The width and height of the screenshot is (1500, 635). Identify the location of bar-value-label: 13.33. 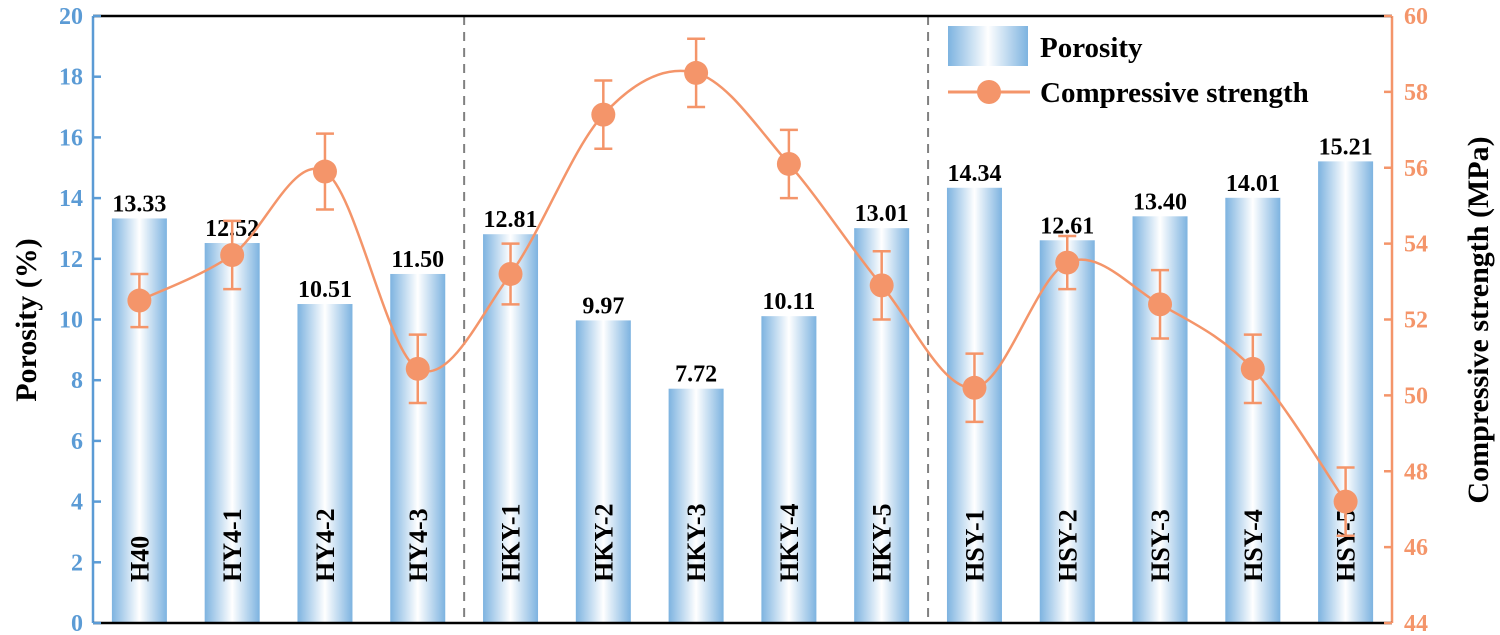
(139, 204).